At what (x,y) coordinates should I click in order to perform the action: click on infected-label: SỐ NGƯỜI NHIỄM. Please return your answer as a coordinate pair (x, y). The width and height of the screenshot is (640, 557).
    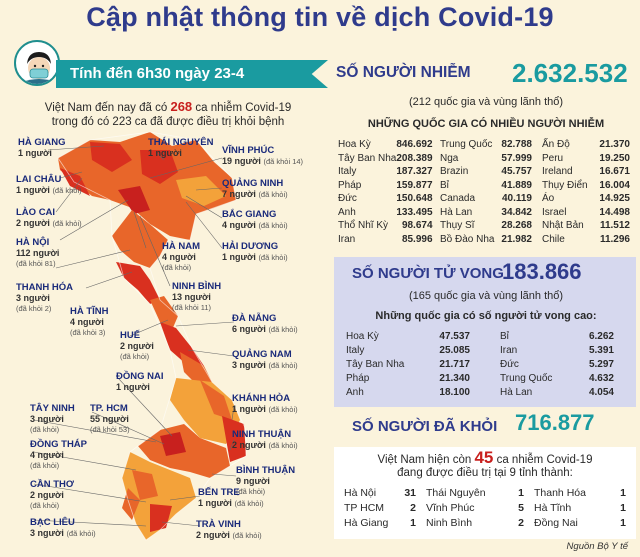
    Looking at the image, I should click on (403, 72).